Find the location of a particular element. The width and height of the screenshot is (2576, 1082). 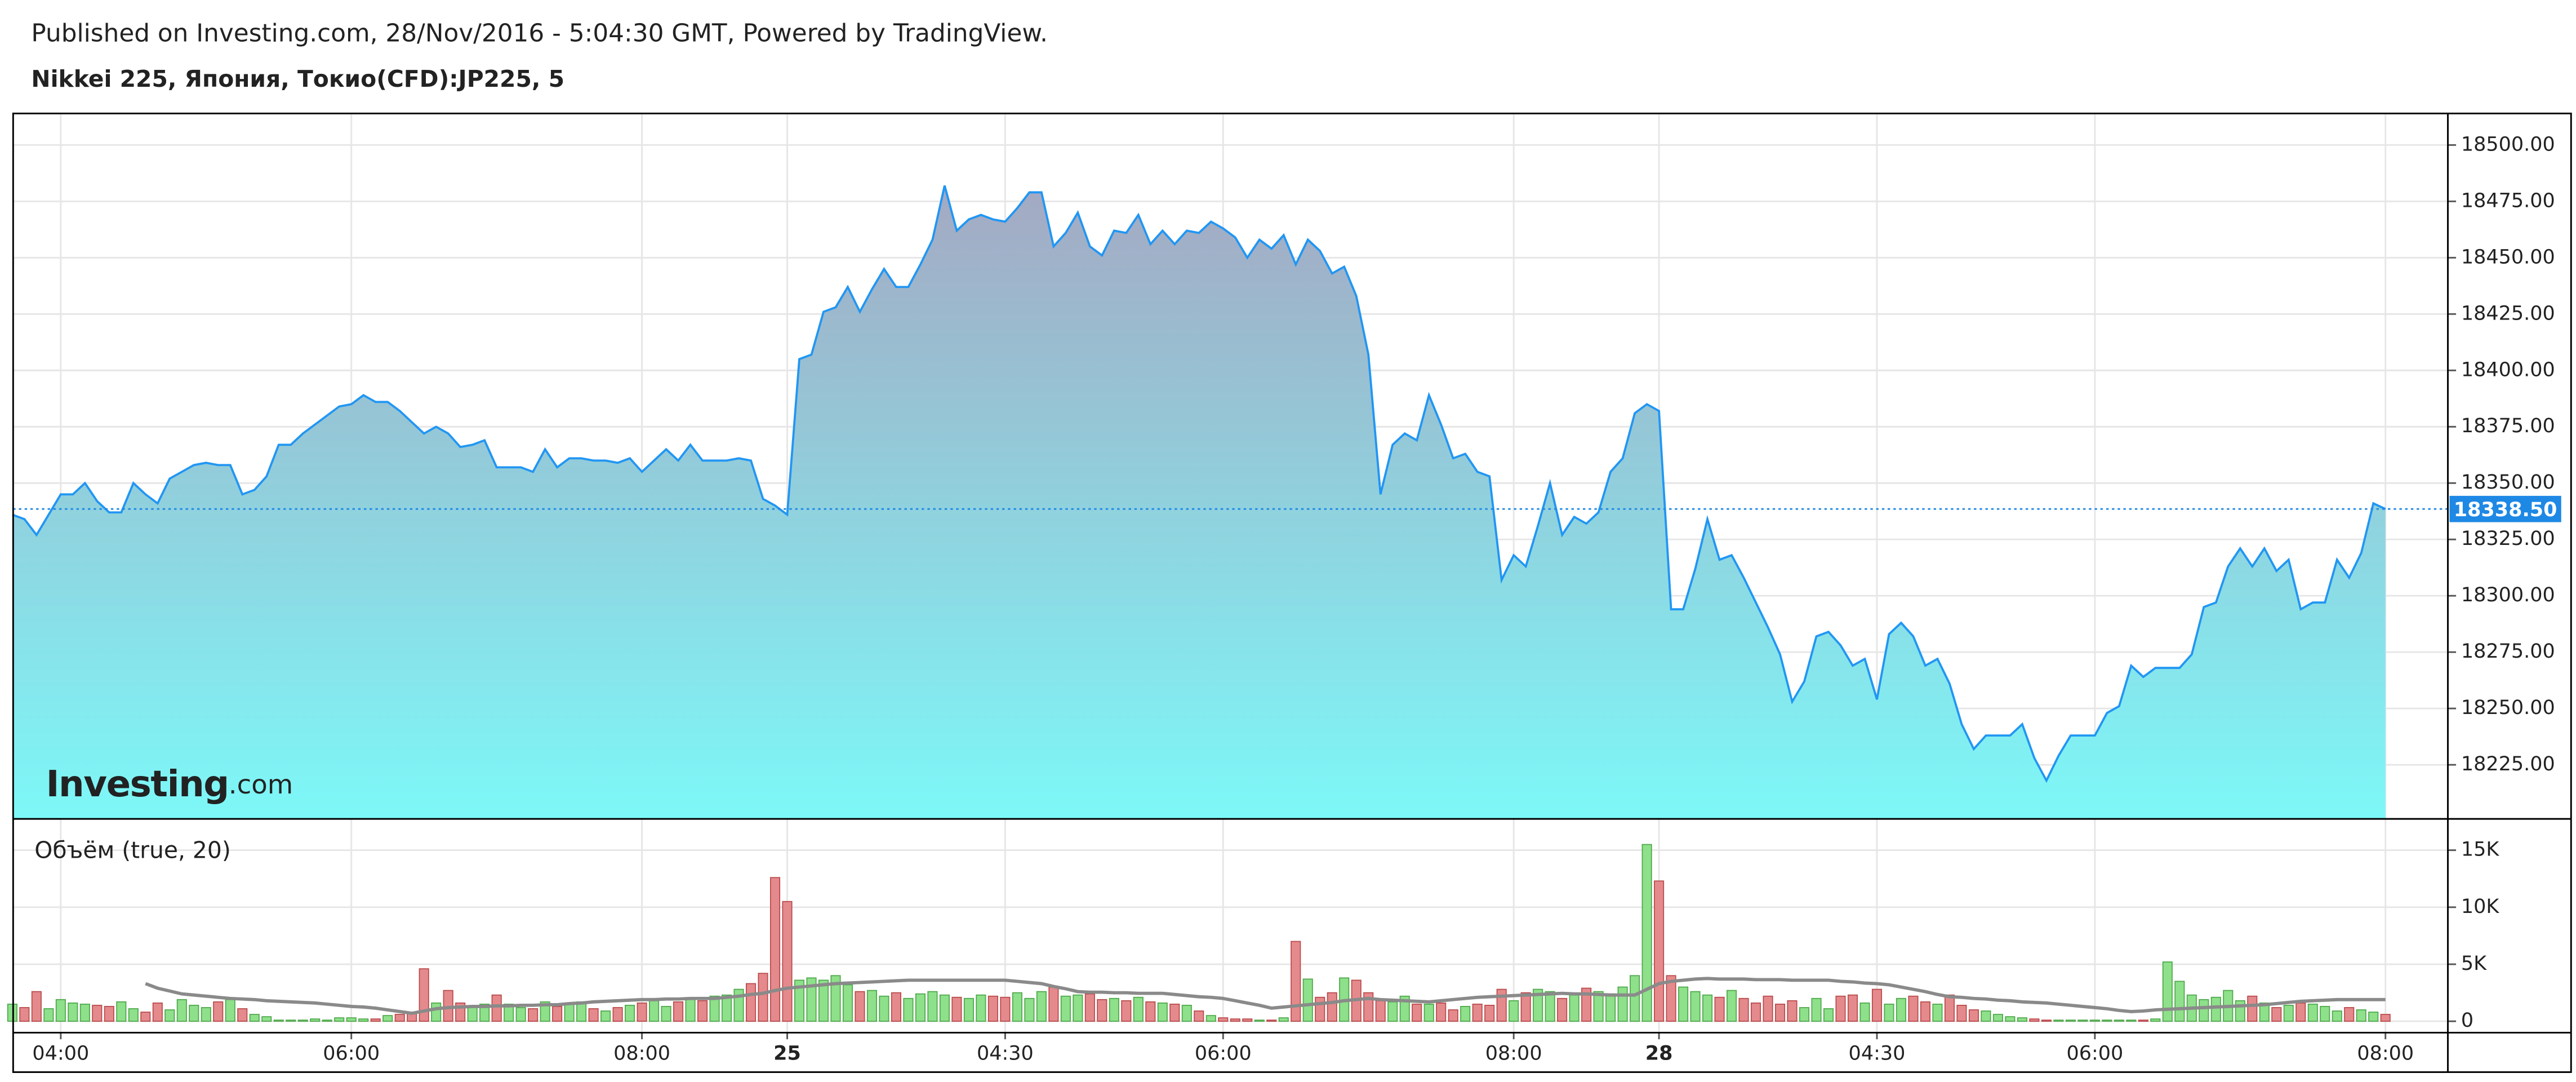

y-tick-label: 18325.00 is located at coordinates (2508, 539).